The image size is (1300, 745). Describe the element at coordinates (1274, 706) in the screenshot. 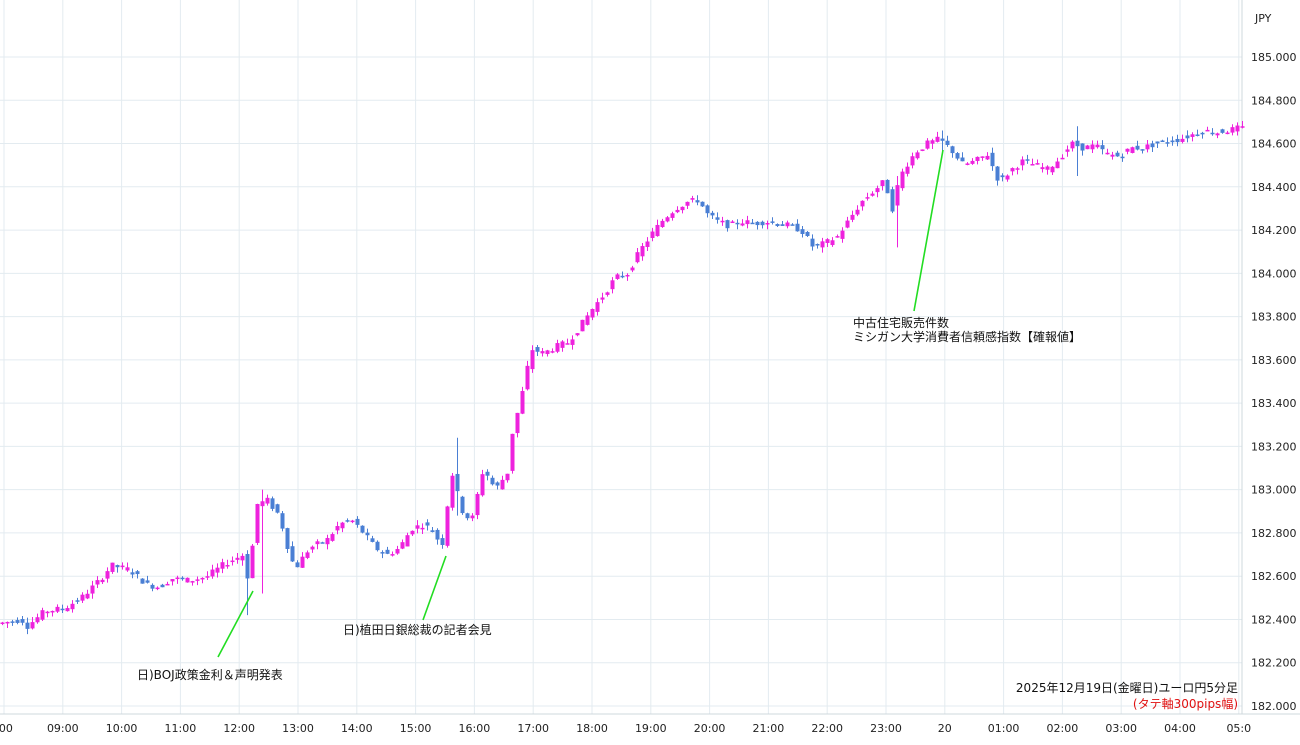

I see `y-tick-label: 182.000` at that location.